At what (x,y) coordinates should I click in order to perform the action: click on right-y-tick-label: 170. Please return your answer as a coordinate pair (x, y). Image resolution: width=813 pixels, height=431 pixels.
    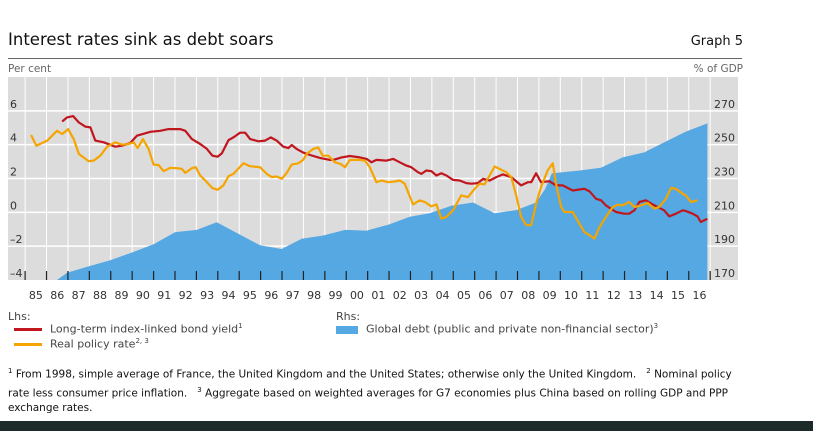
    Looking at the image, I should click on (724, 273).